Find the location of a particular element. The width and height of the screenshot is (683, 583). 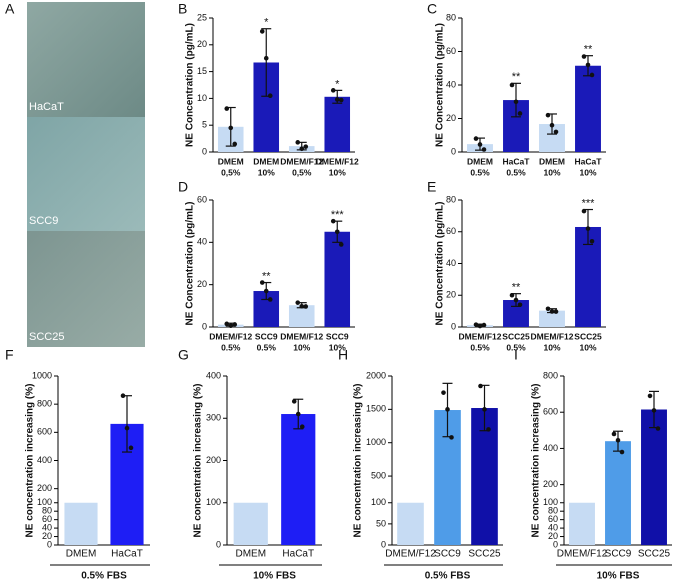

y-tick-label: 60 is located at coordinates (202, 199).